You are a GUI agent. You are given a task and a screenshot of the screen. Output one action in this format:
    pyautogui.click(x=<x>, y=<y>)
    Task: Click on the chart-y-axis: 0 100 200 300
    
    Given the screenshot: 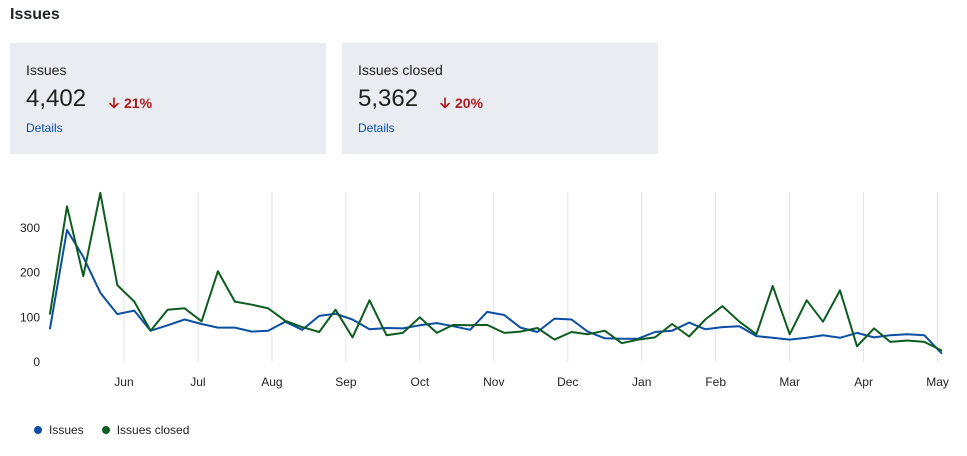 What is the action you would take?
    pyautogui.click(x=30, y=295)
    